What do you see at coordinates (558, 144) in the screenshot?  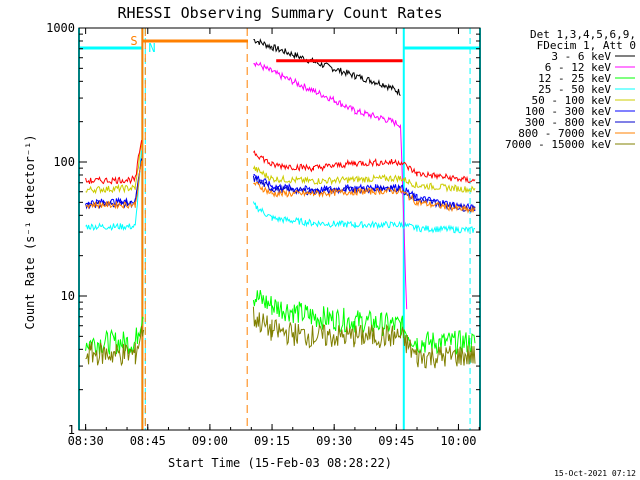 I see `legend-label-8: 7000 - 15000 keV` at bounding box center [558, 144].